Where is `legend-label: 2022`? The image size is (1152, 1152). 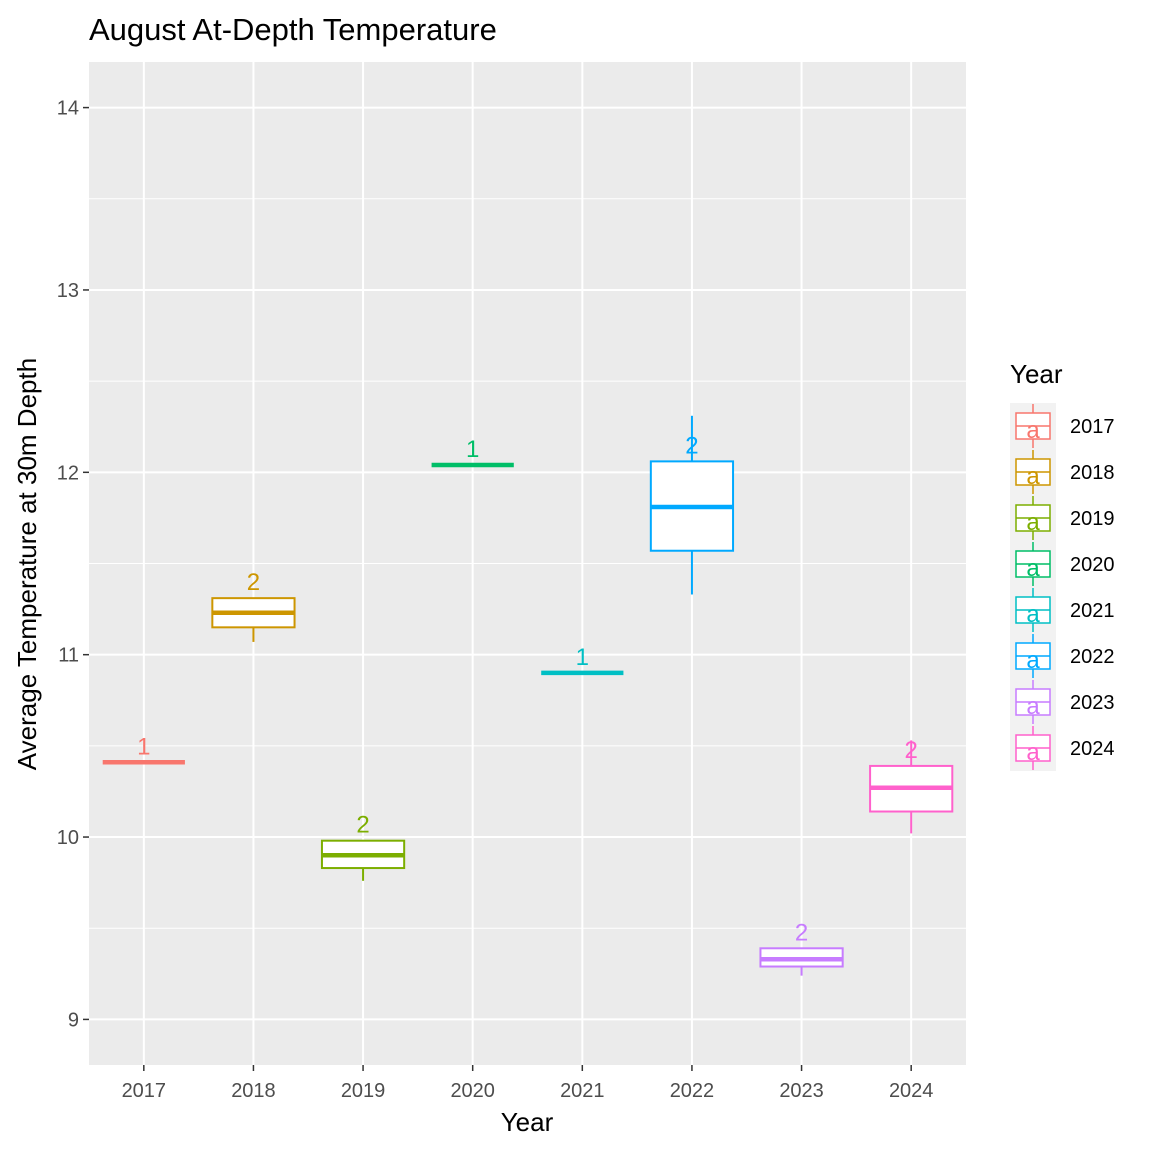 legend-label: 2022 is located at coordinates (1092, 657).